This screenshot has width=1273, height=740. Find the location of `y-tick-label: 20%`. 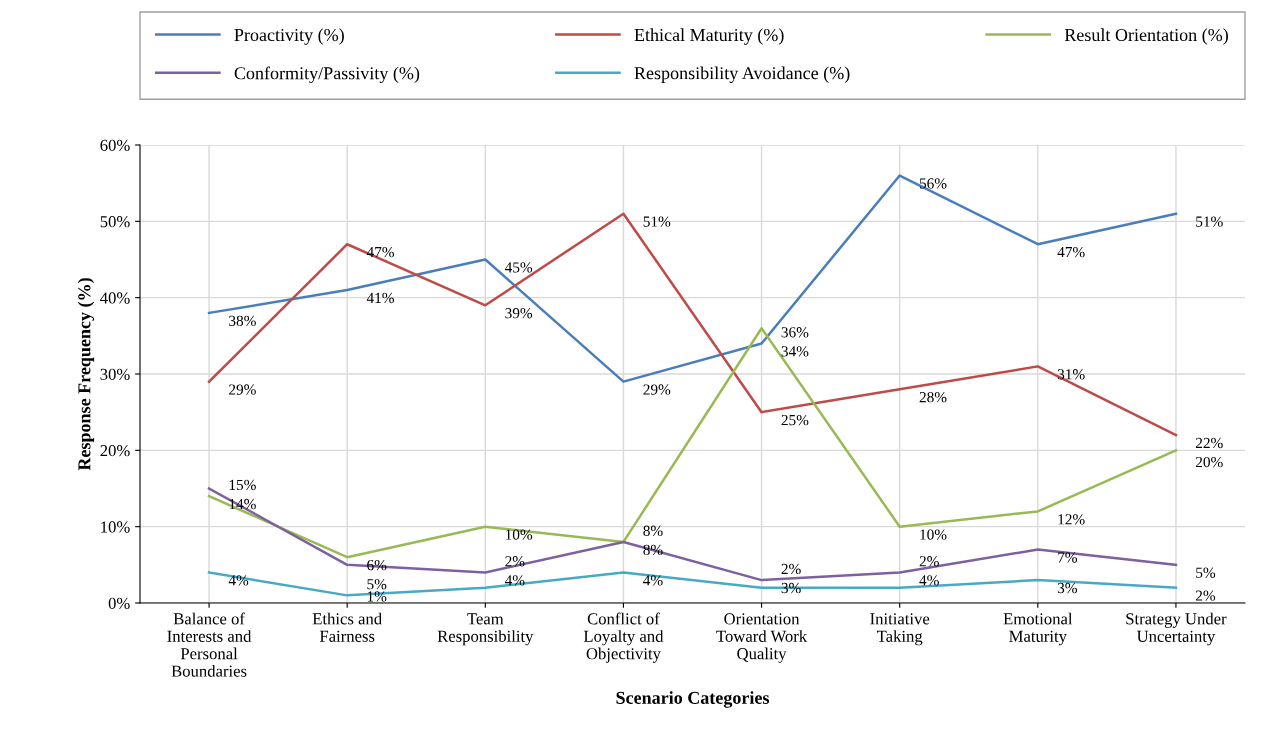

y-tick-label: 20% is located at coordinates (115, 451).